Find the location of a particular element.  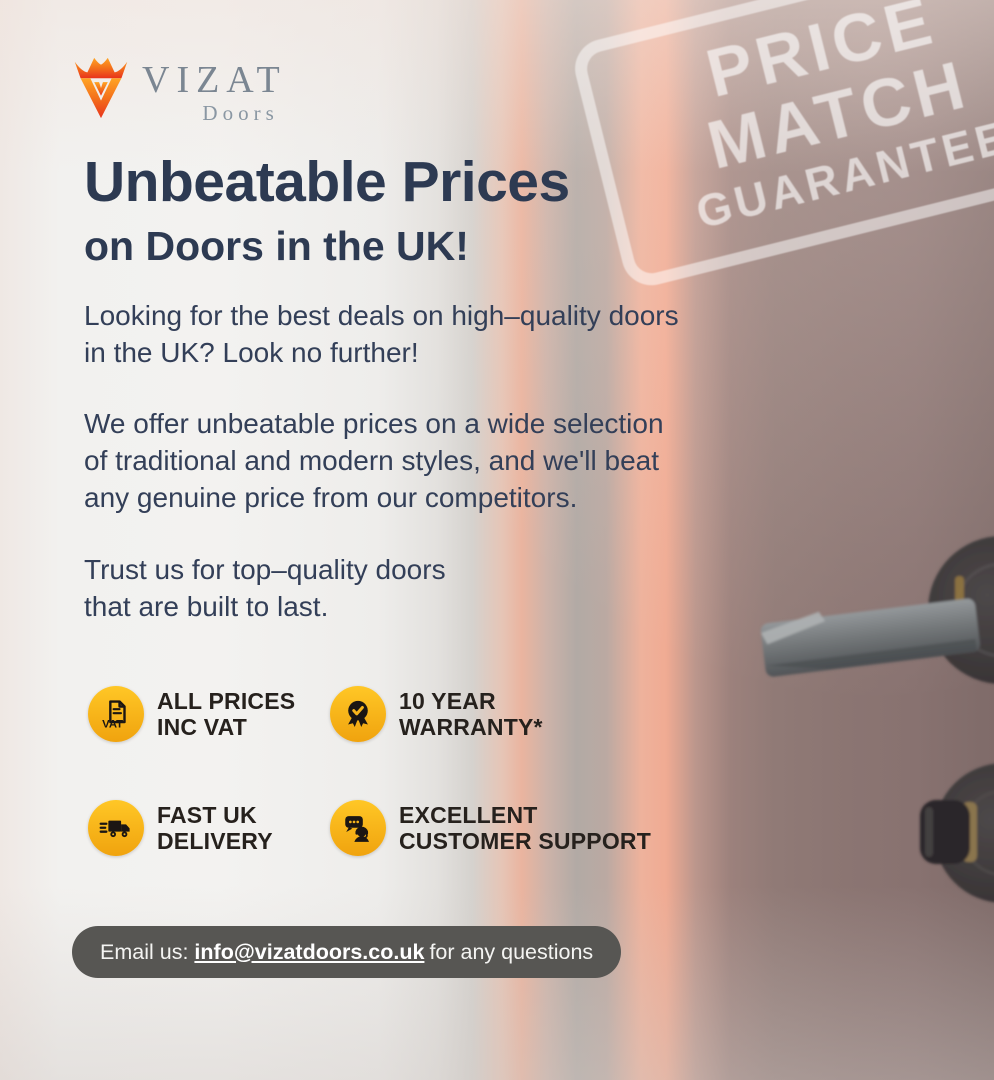

feature-label: 10 YEAR WARRANTY* is located at coordinates (471, 714).